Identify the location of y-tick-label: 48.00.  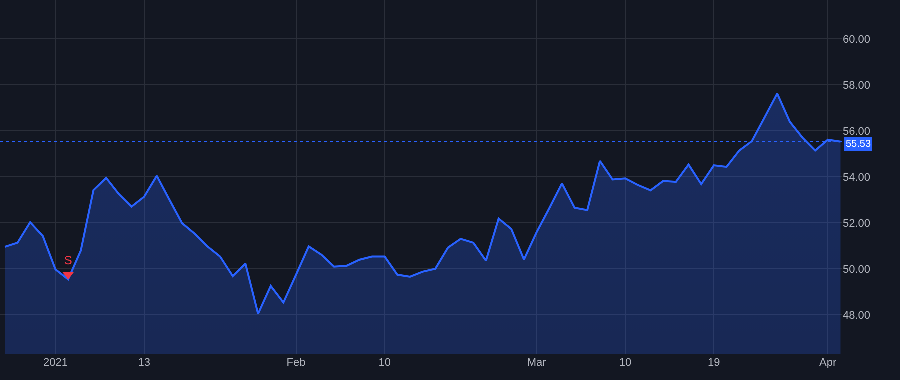
(857, 316).